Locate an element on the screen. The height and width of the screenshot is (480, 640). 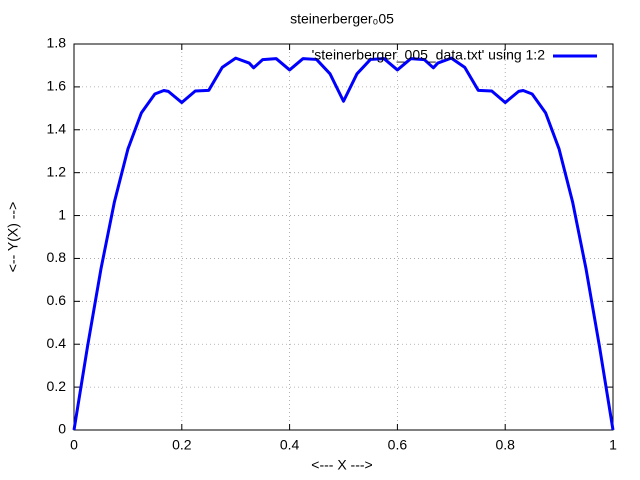
y-tick-label: 0.4 is located at coordinates (57, 343).